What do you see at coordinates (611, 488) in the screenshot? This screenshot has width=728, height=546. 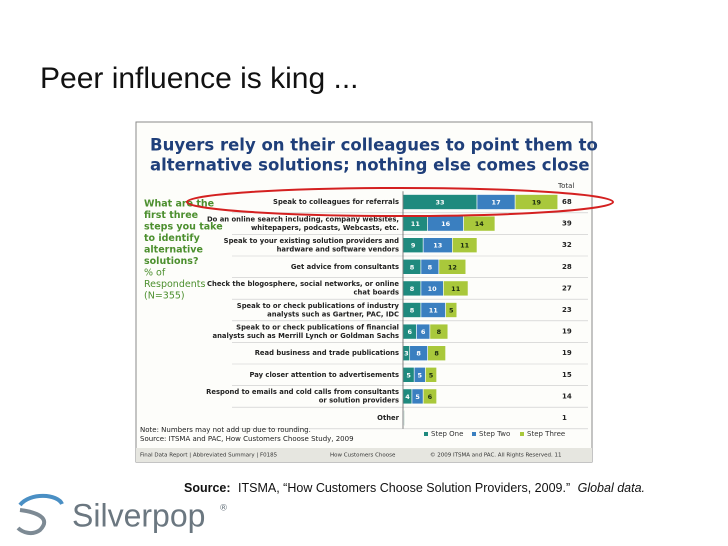 I see `source-note: Global data.` at bounding box center [611, 488].